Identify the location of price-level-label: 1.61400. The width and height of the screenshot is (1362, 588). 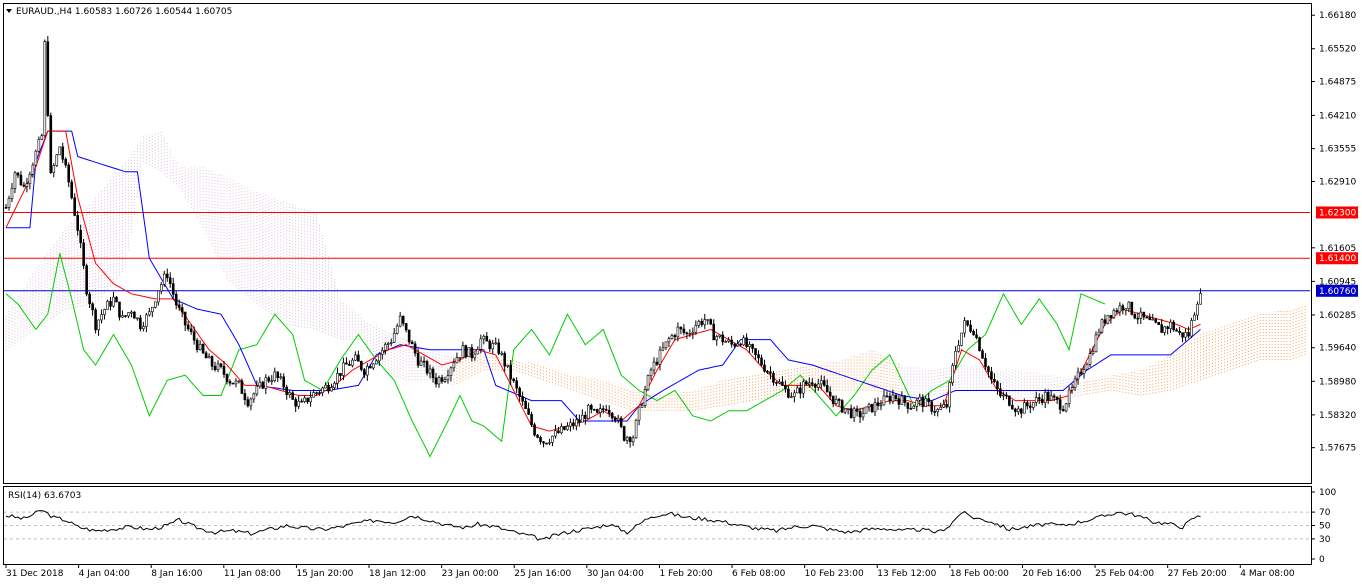
(1337, 259).